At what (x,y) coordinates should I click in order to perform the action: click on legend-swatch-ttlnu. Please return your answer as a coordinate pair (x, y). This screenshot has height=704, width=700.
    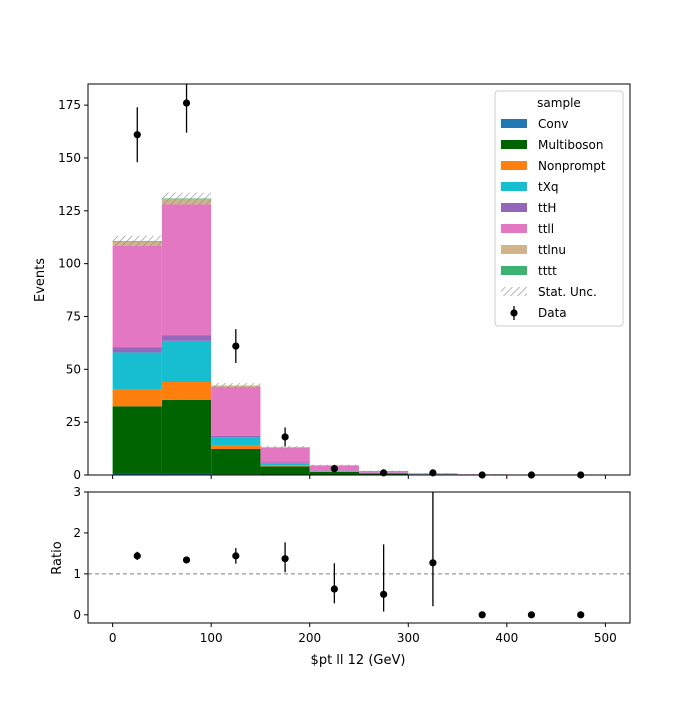
    Looking at the image, I should click on (514, 249).